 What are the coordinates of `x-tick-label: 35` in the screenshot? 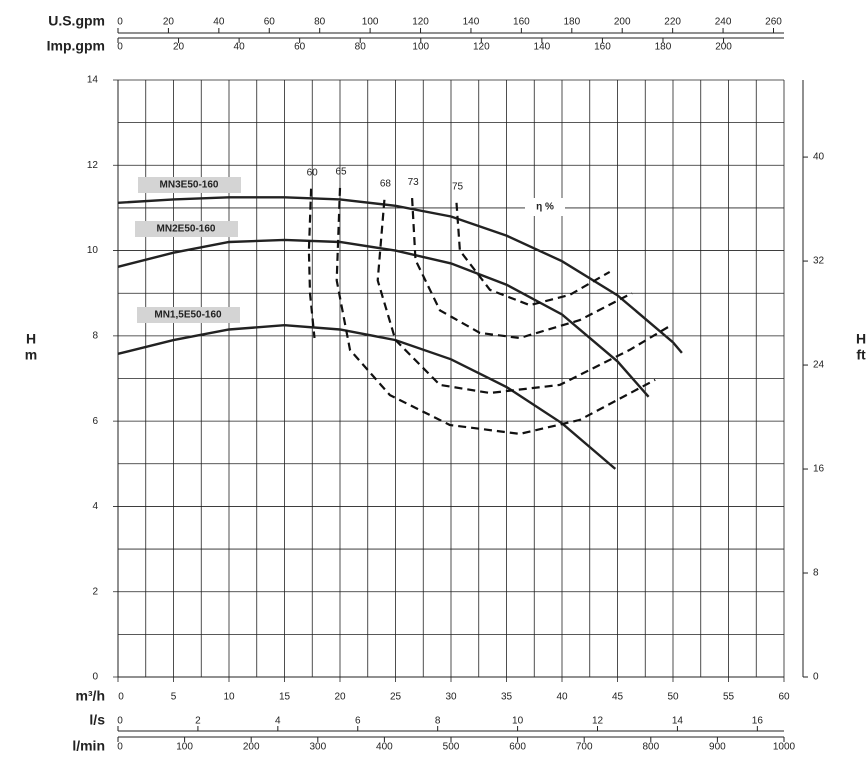 It's located at (507, 697).